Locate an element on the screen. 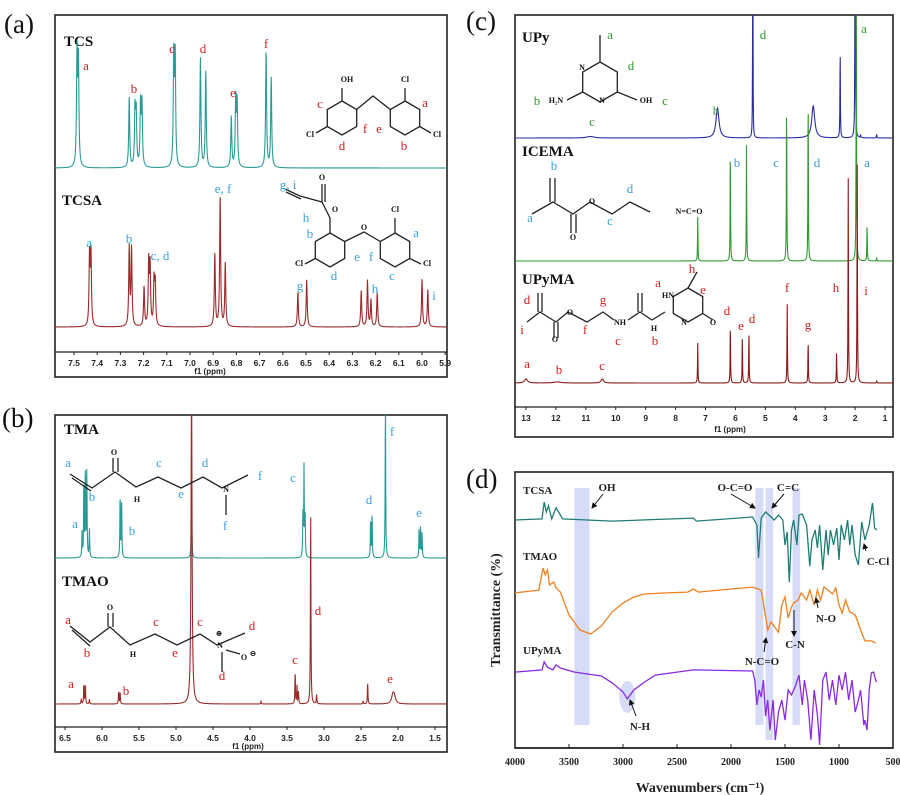 The width and height of the screenshot is (900, 795). upyma-ring-co is located at coordinates (708, 316).